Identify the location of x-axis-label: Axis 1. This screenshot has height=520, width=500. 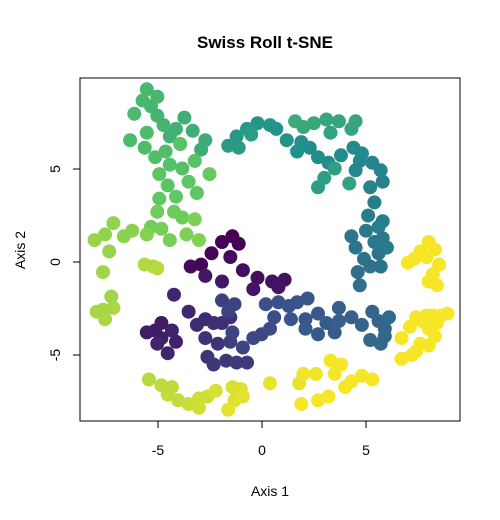
(270, 491).